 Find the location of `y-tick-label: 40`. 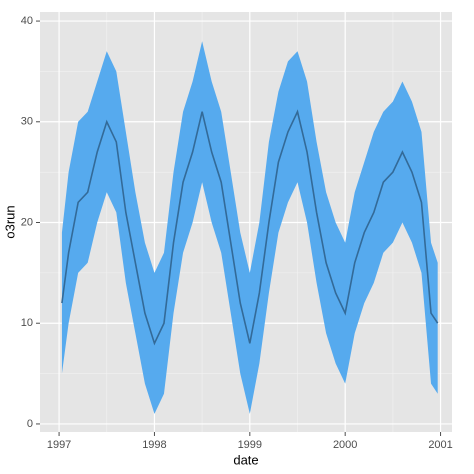

y-tick-label: 40 is located at coordinates (27, 21).